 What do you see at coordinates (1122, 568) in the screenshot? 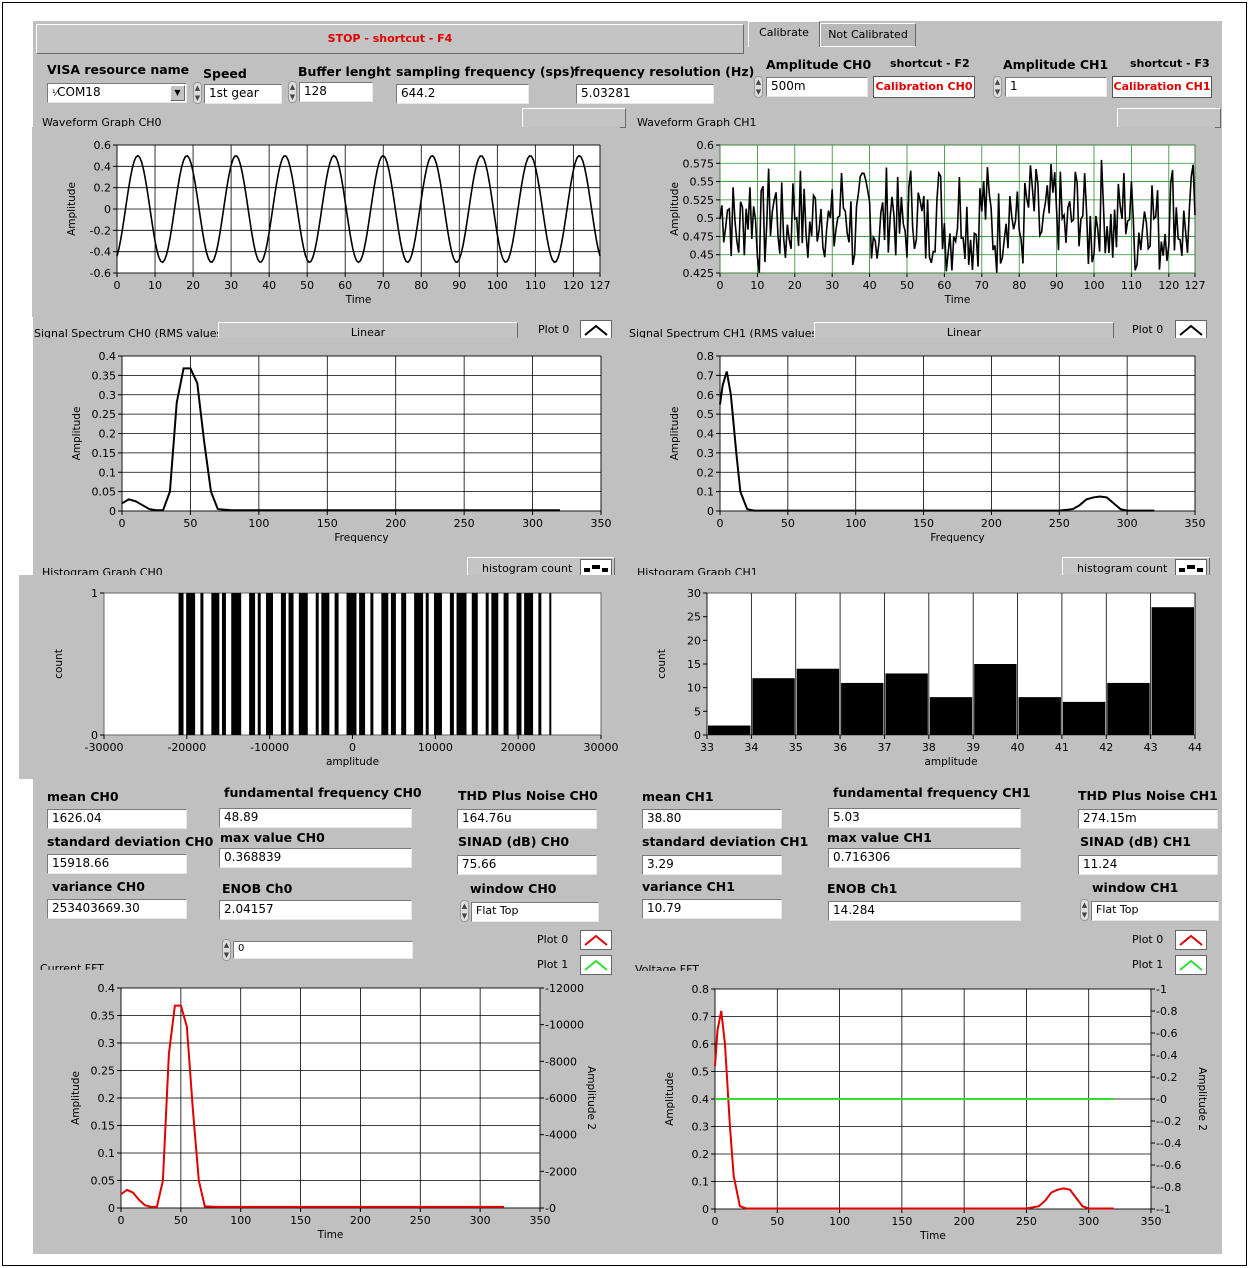
I see `hist-ch1-legend-label: histogram count` at bounding box center [1122, 568].